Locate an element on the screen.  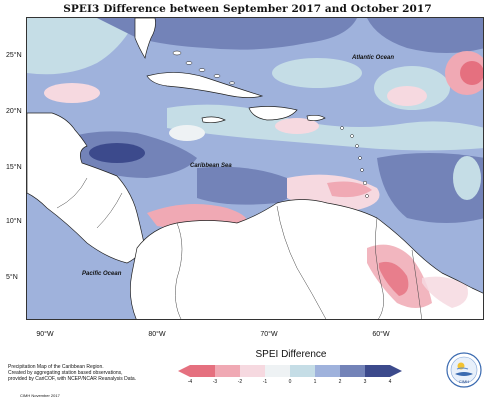
legend-tick-m4: -4 is located at coordinates (190, 382).